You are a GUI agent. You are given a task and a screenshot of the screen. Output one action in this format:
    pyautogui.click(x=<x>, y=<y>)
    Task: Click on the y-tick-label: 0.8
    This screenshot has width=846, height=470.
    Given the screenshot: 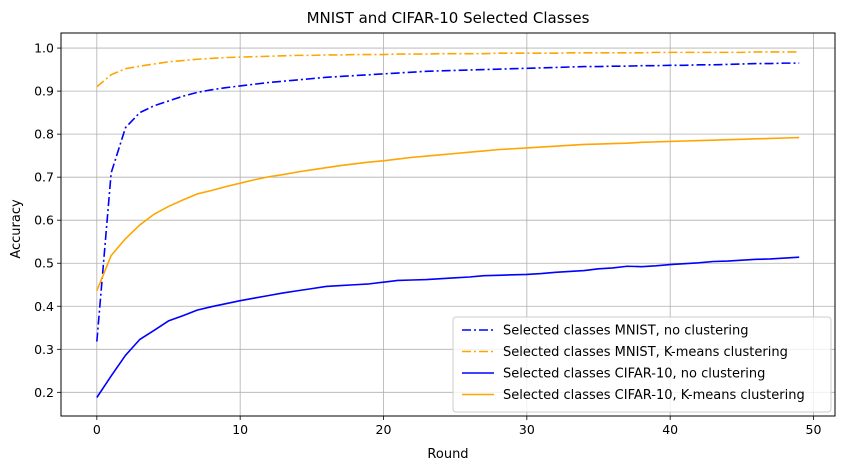 What is the action you would take?
    pyautogui.click(x=44, y=134)
    